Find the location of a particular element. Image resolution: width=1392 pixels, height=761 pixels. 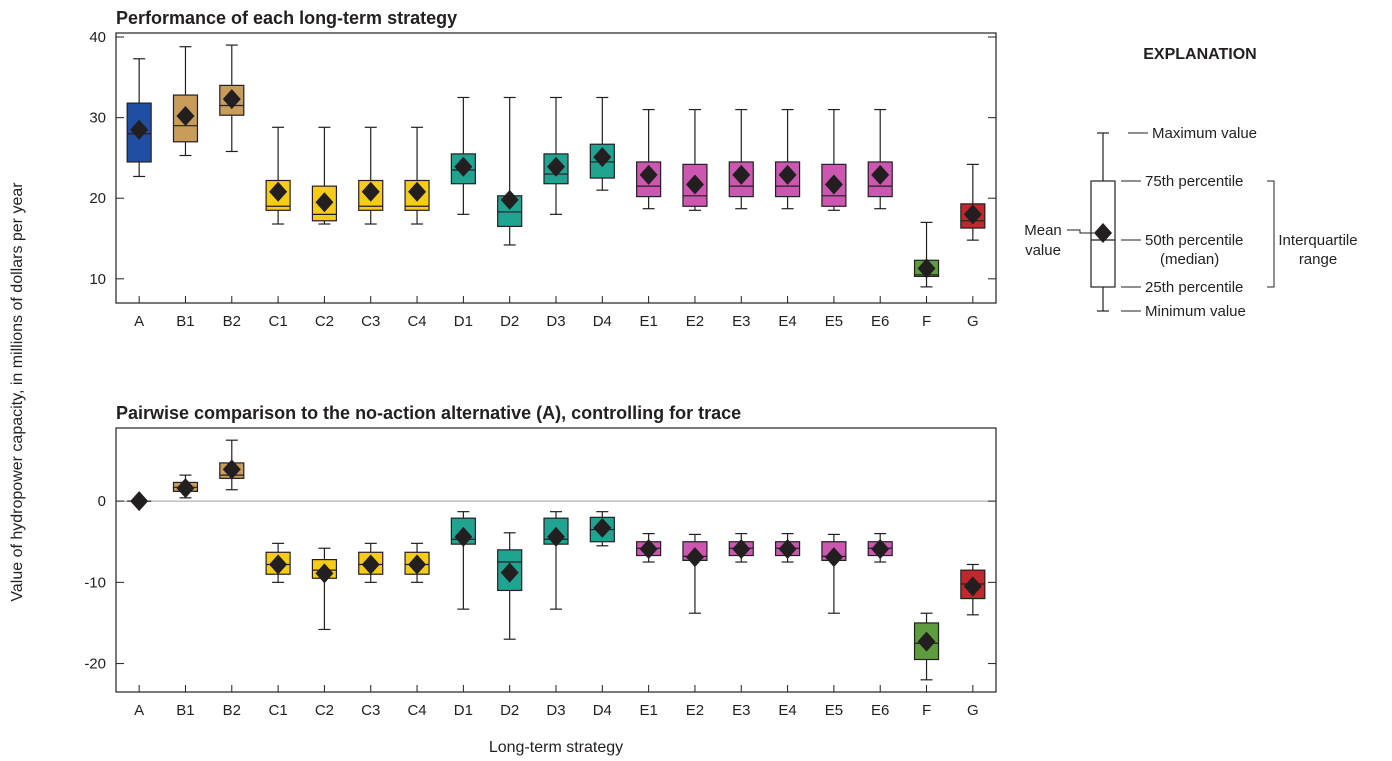

box-C4 is located at coordinates (417, 175).